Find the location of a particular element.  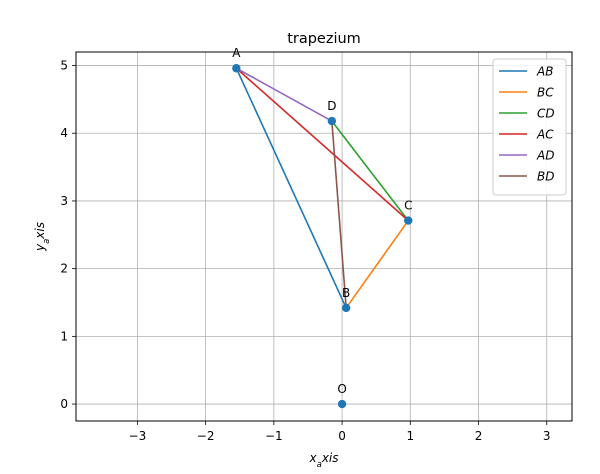

point-marker-o is located at coordinates (342, 404).